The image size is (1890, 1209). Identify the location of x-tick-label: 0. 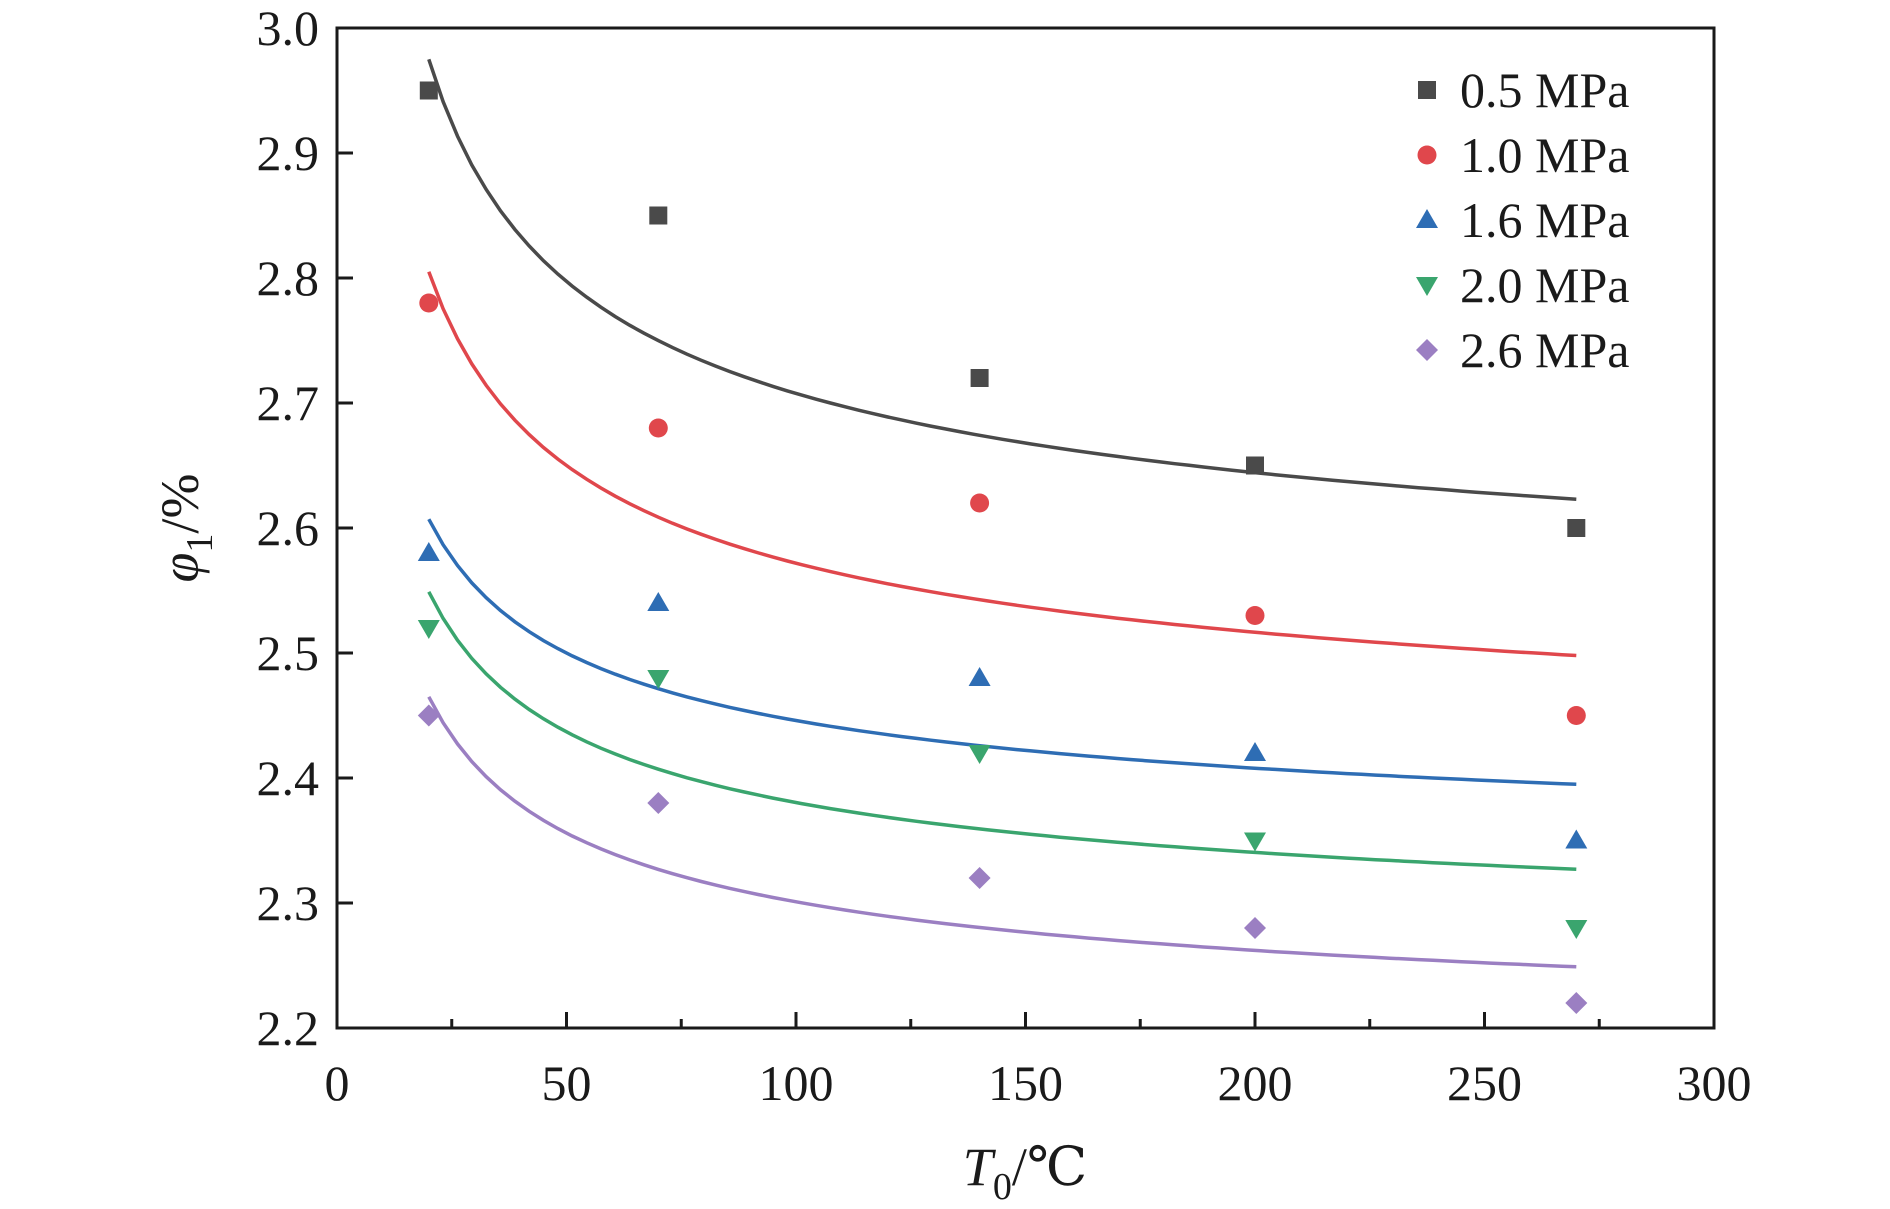
(337, 1083).